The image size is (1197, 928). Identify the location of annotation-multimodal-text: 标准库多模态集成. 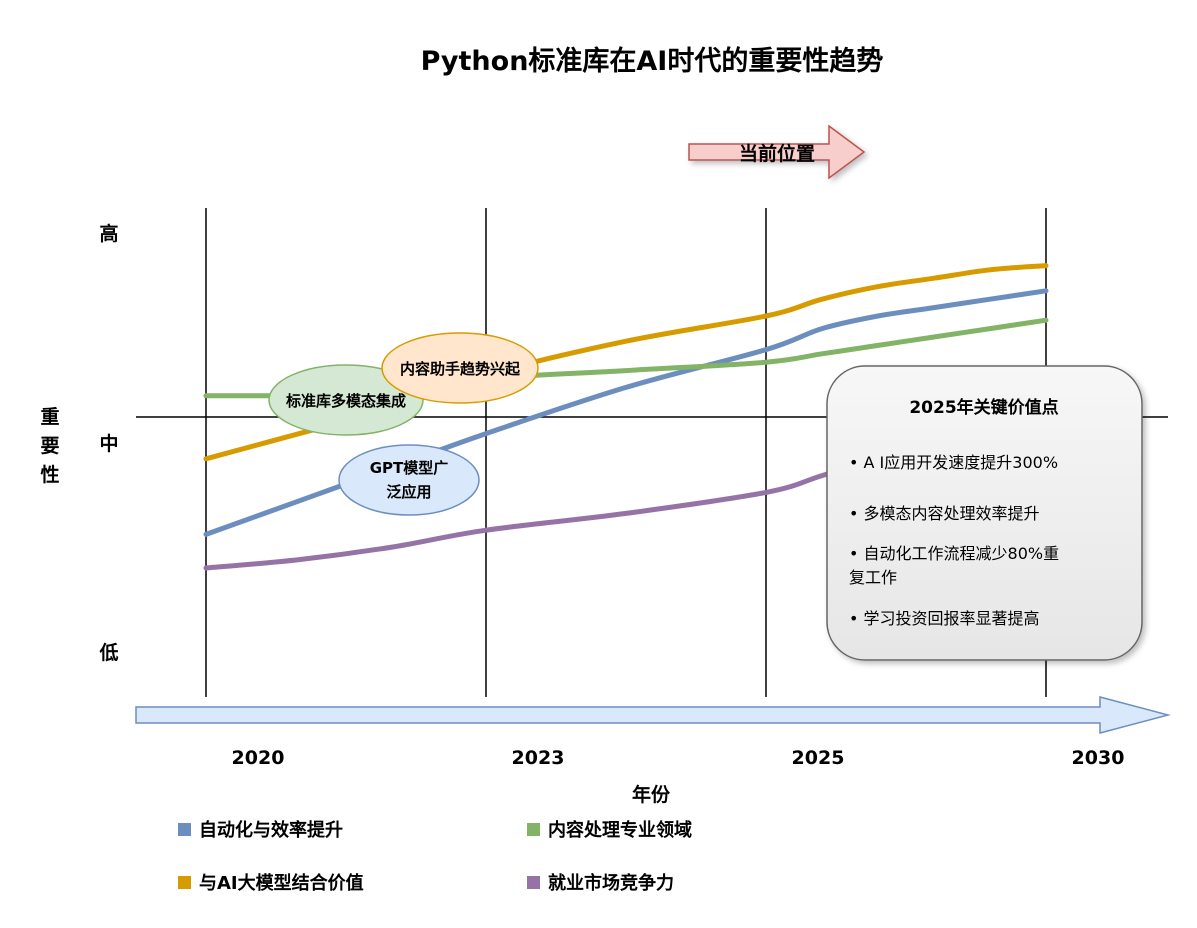
(345, 401).